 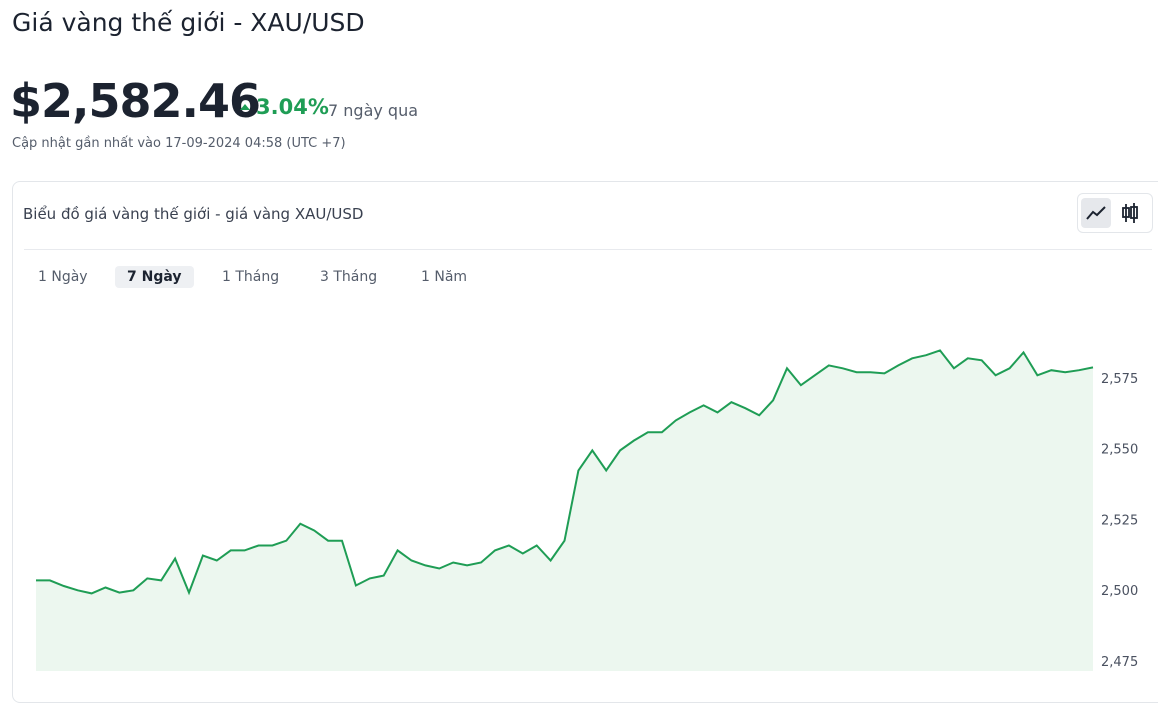 What do you see at coordinates (188, 22) in the screenshot?
I see `page-title: Giá vàng thế giới - XAU/USD` at bounding box center [188, 22].